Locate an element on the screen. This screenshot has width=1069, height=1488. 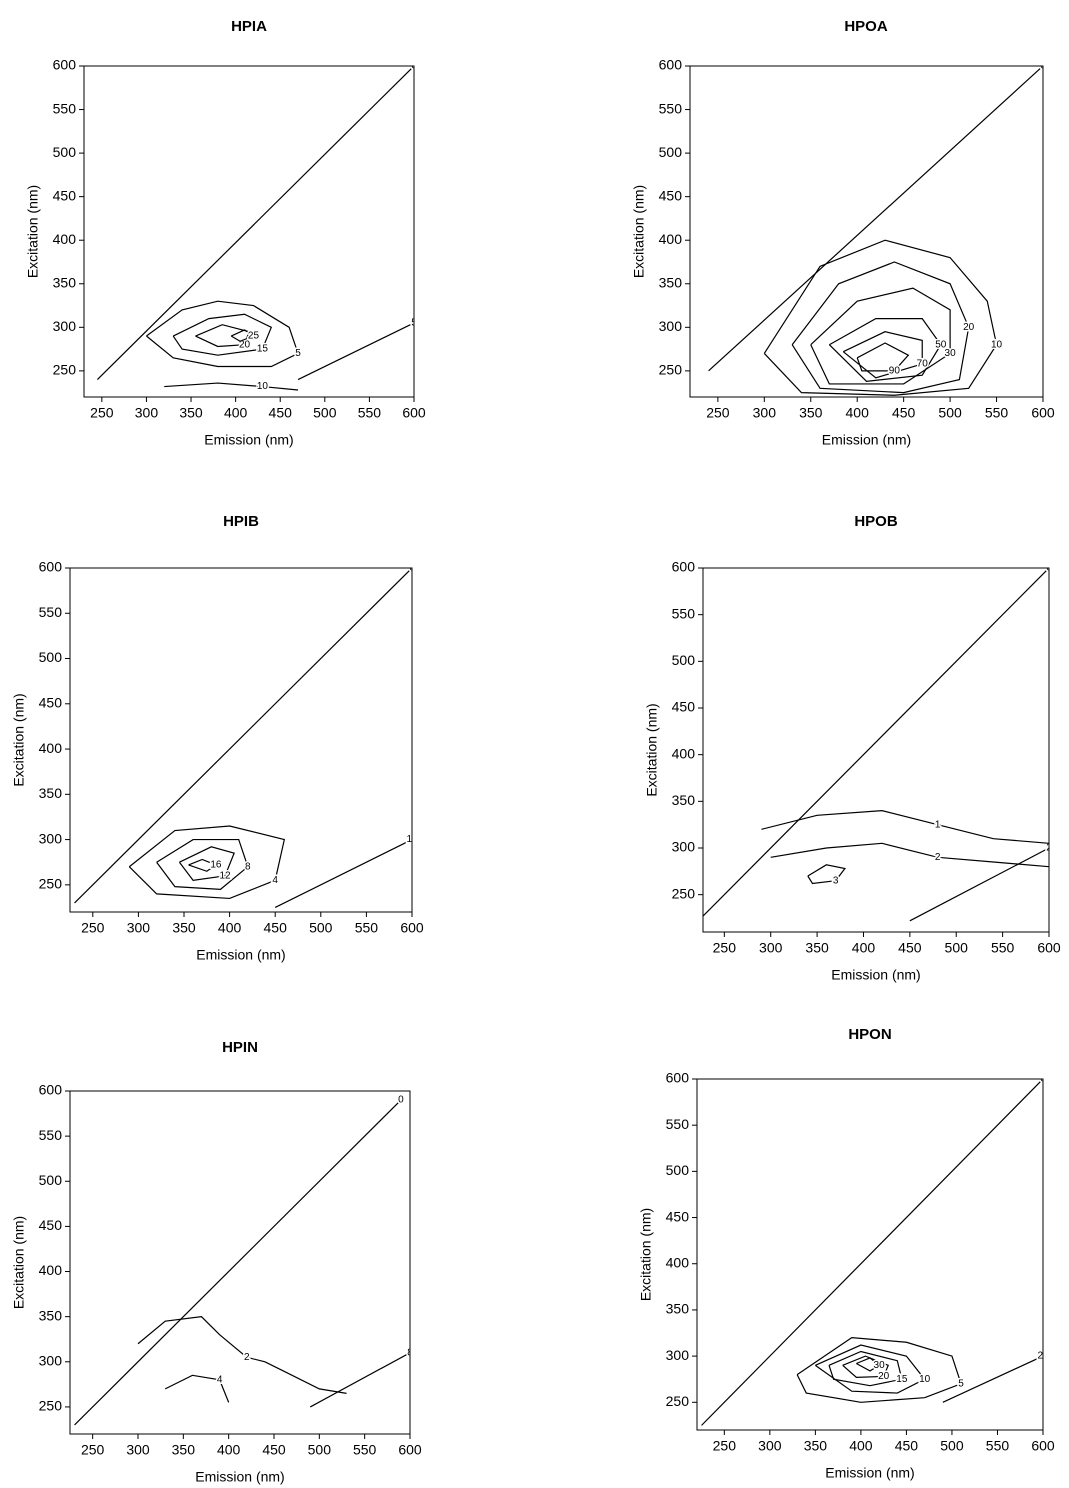
y-tick-label: 550 is located at coordinates (51, 1135).